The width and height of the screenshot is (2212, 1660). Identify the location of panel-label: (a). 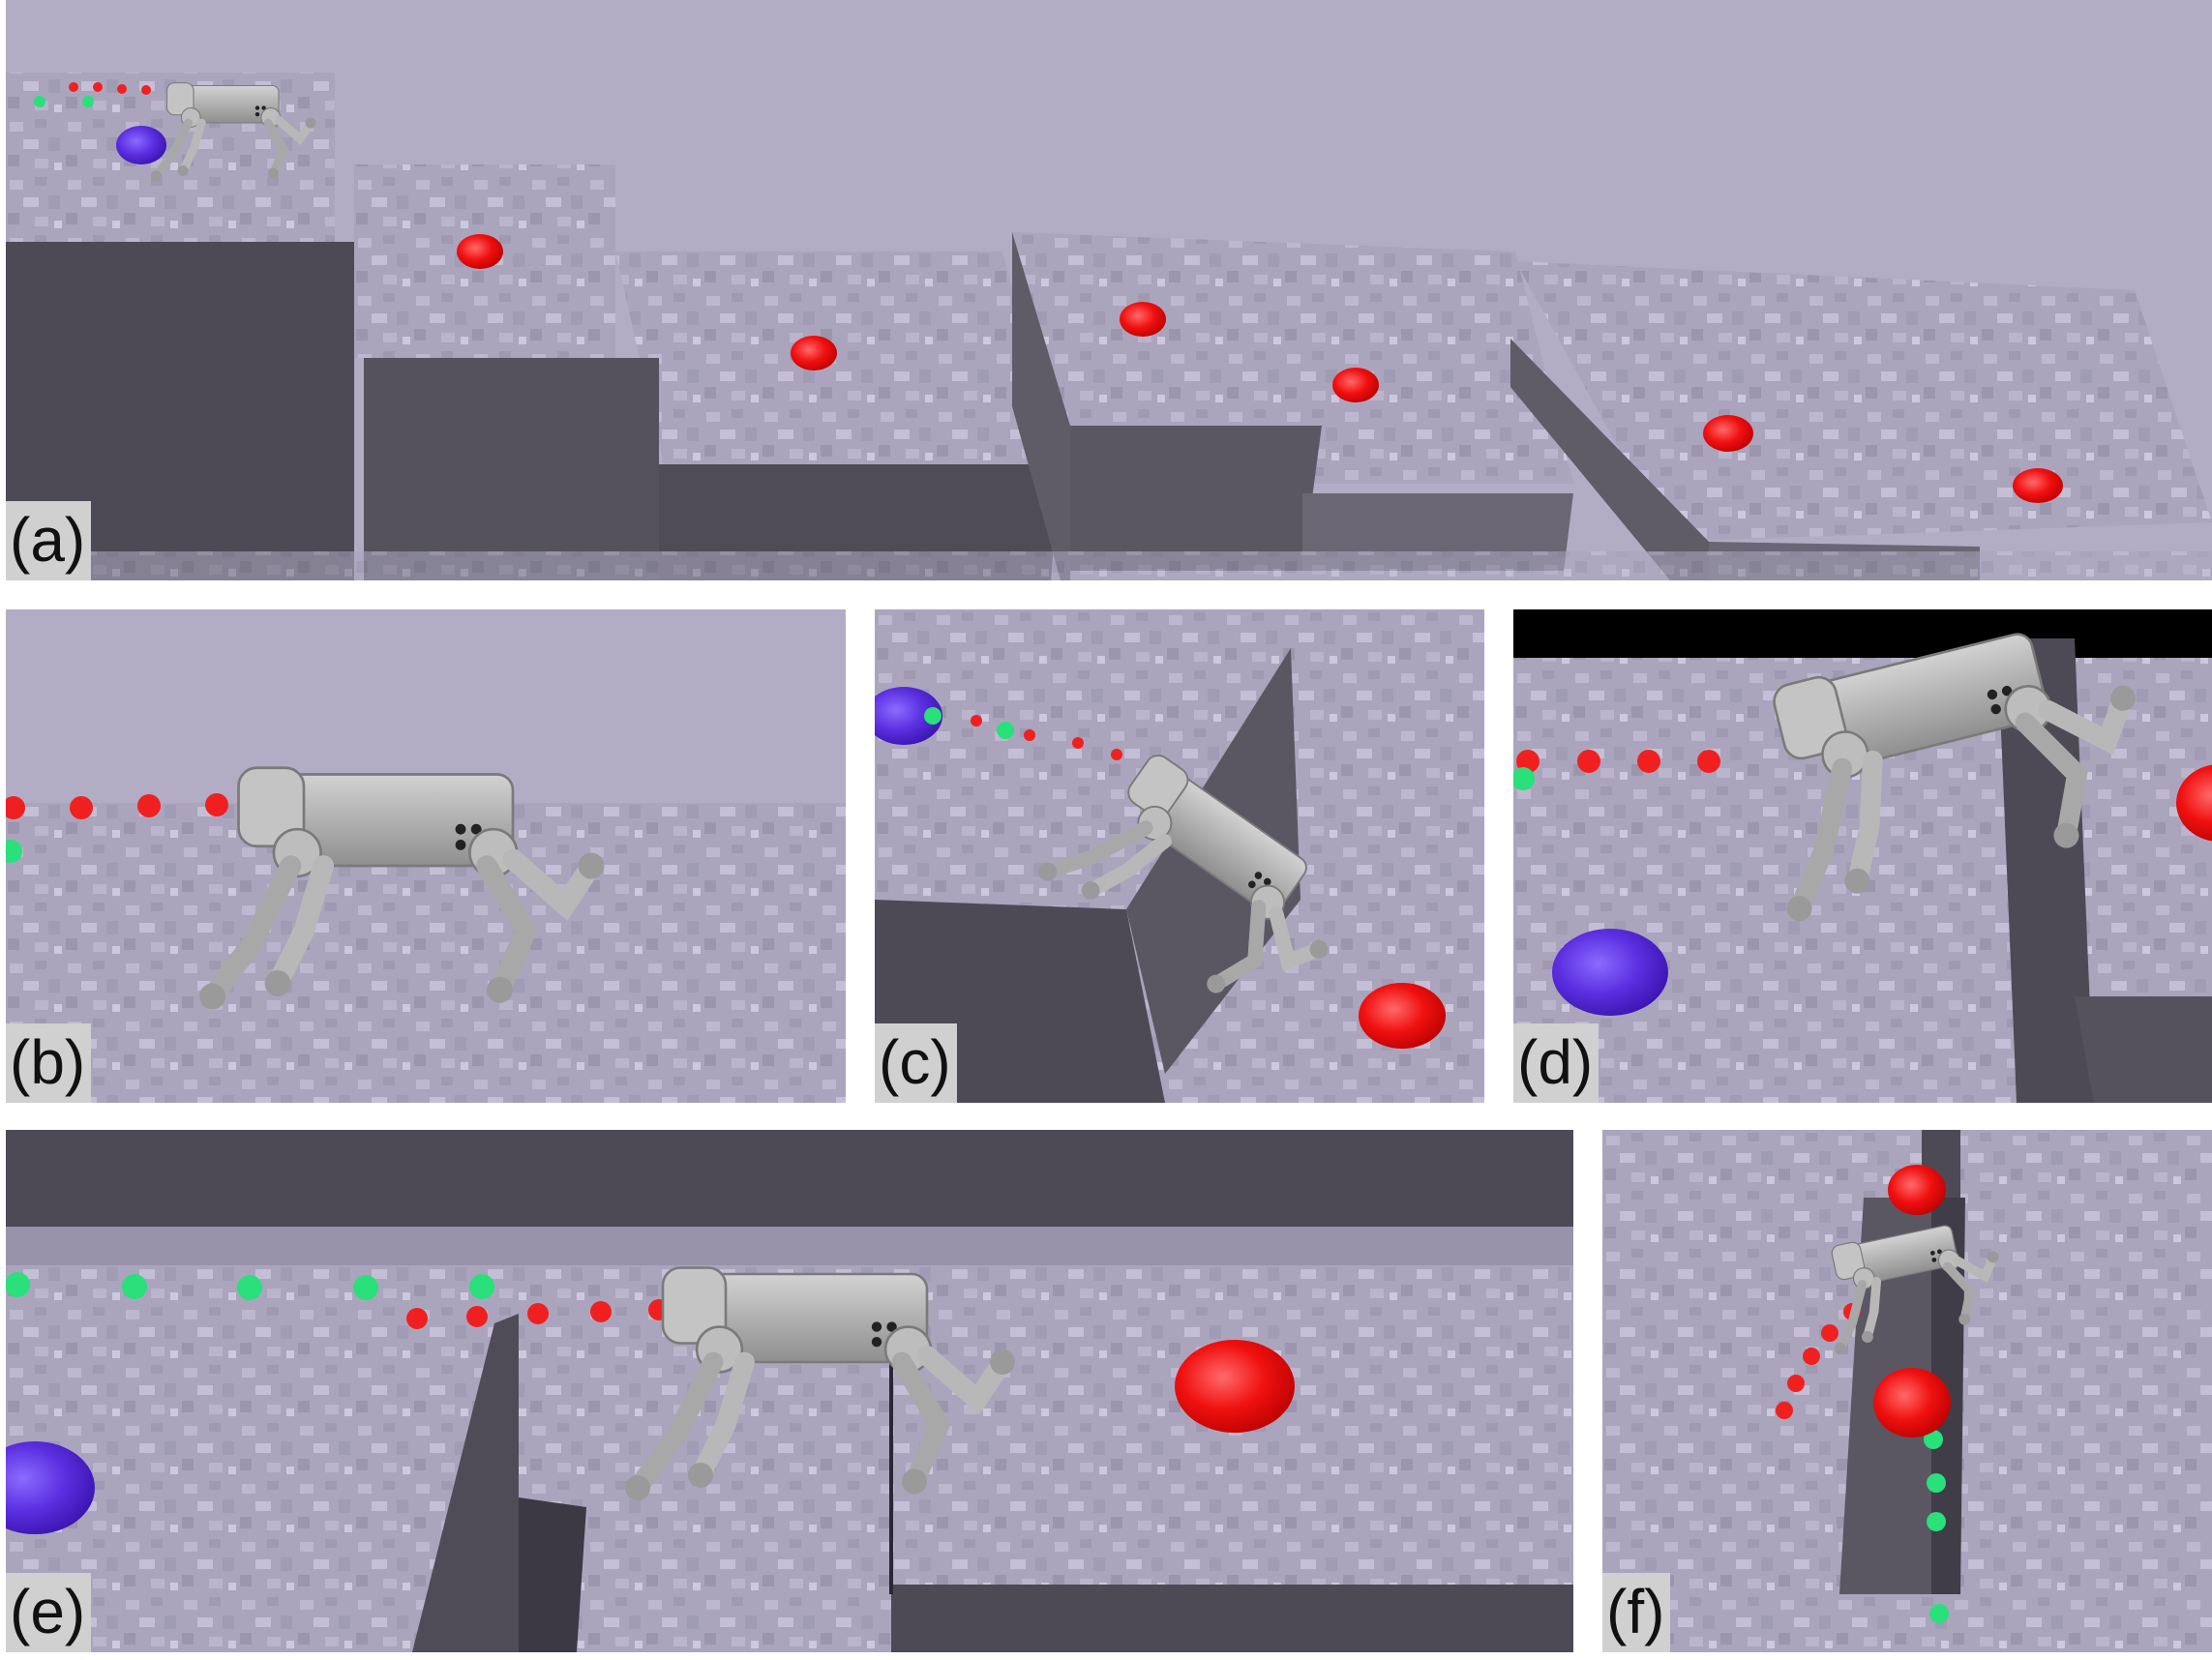
(49, 540).